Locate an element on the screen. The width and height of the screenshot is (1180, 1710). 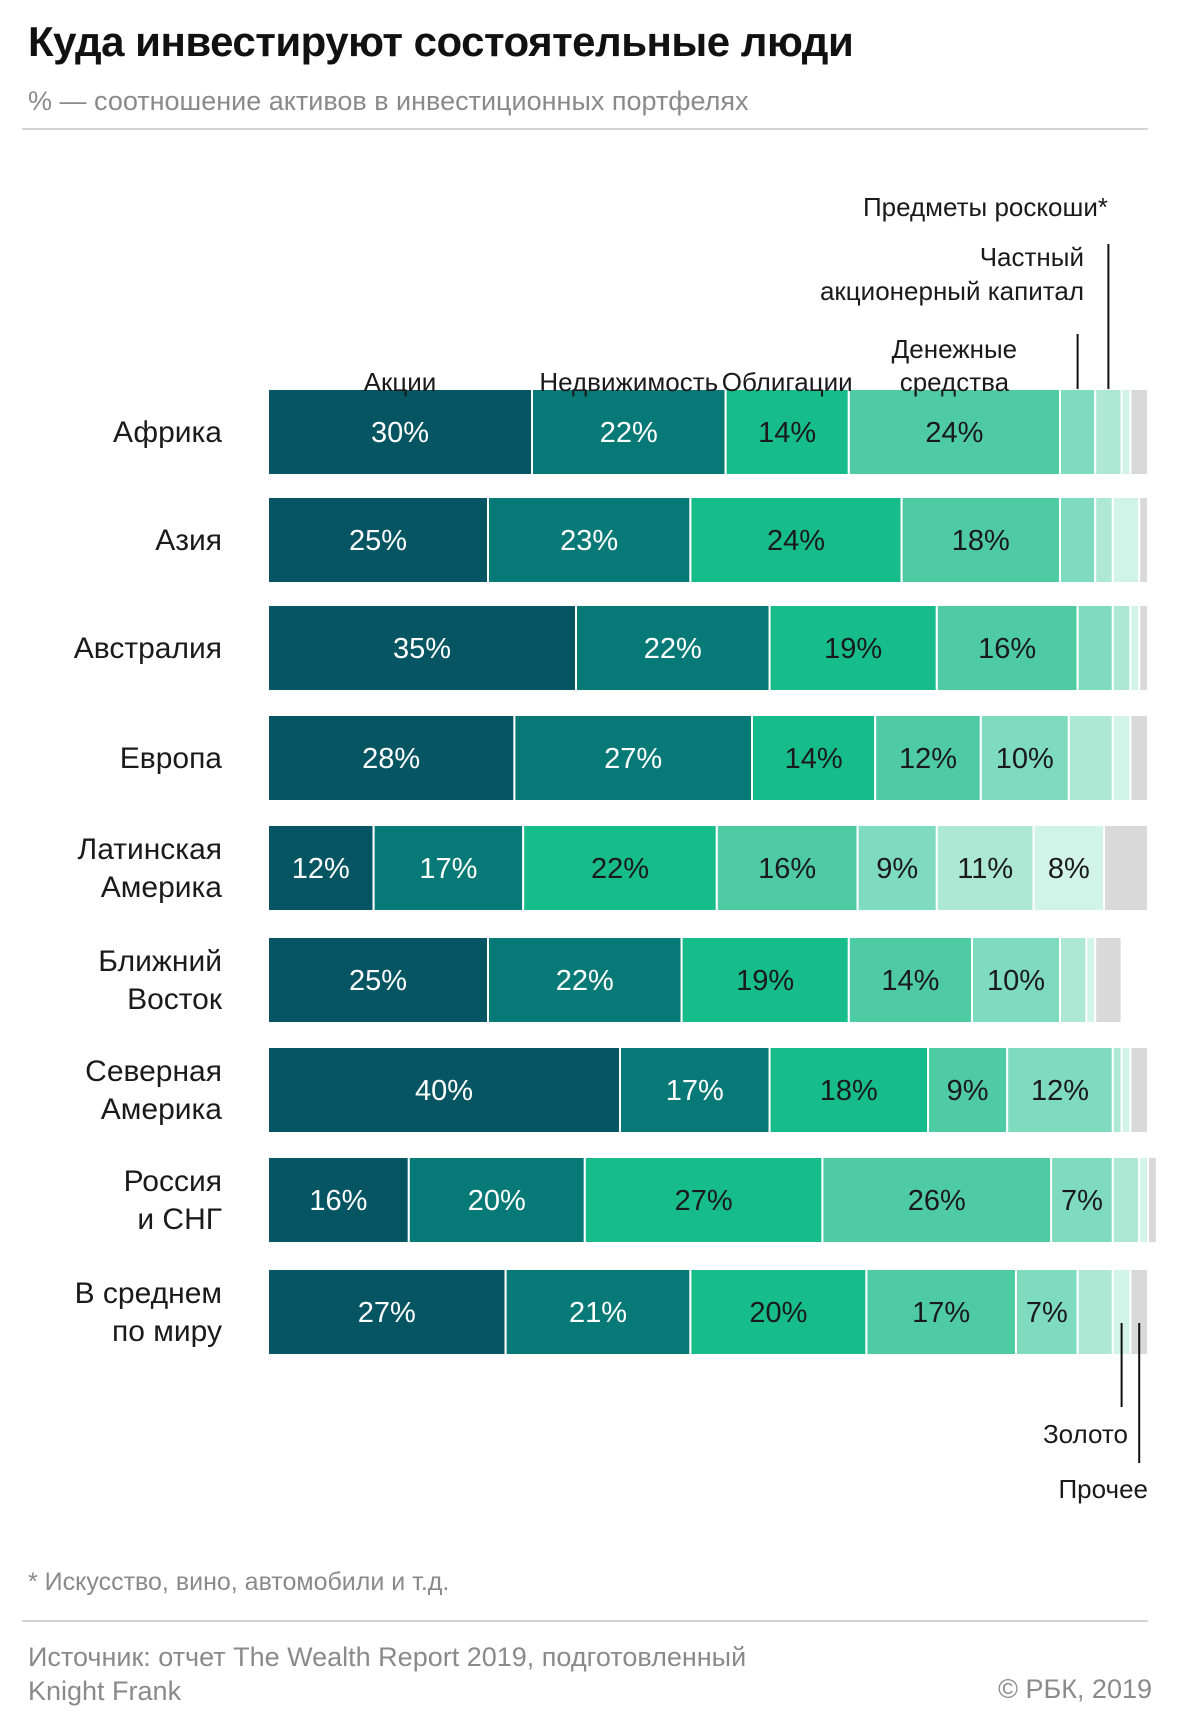
data-label: 40% is located at coordinates (444, 1091).